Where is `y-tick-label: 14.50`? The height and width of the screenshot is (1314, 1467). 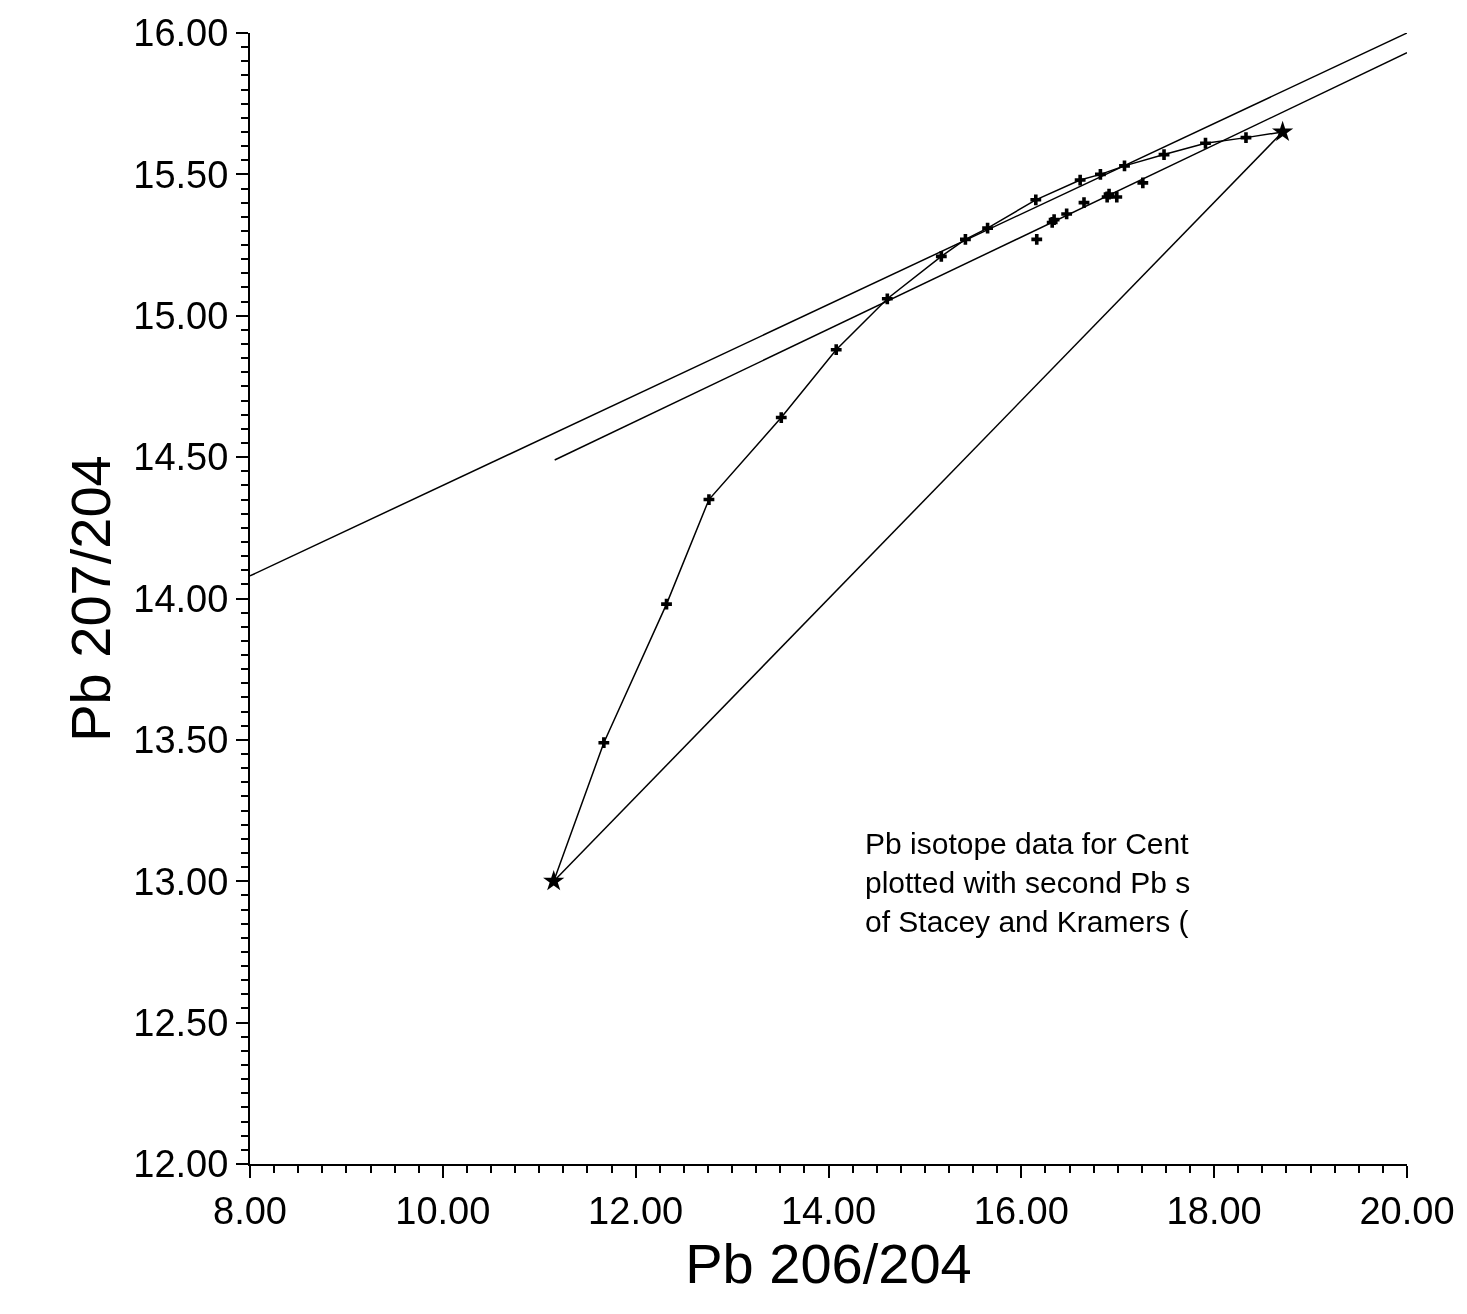
y-tick-label: 14.50 is located at coordinates (181, 457).